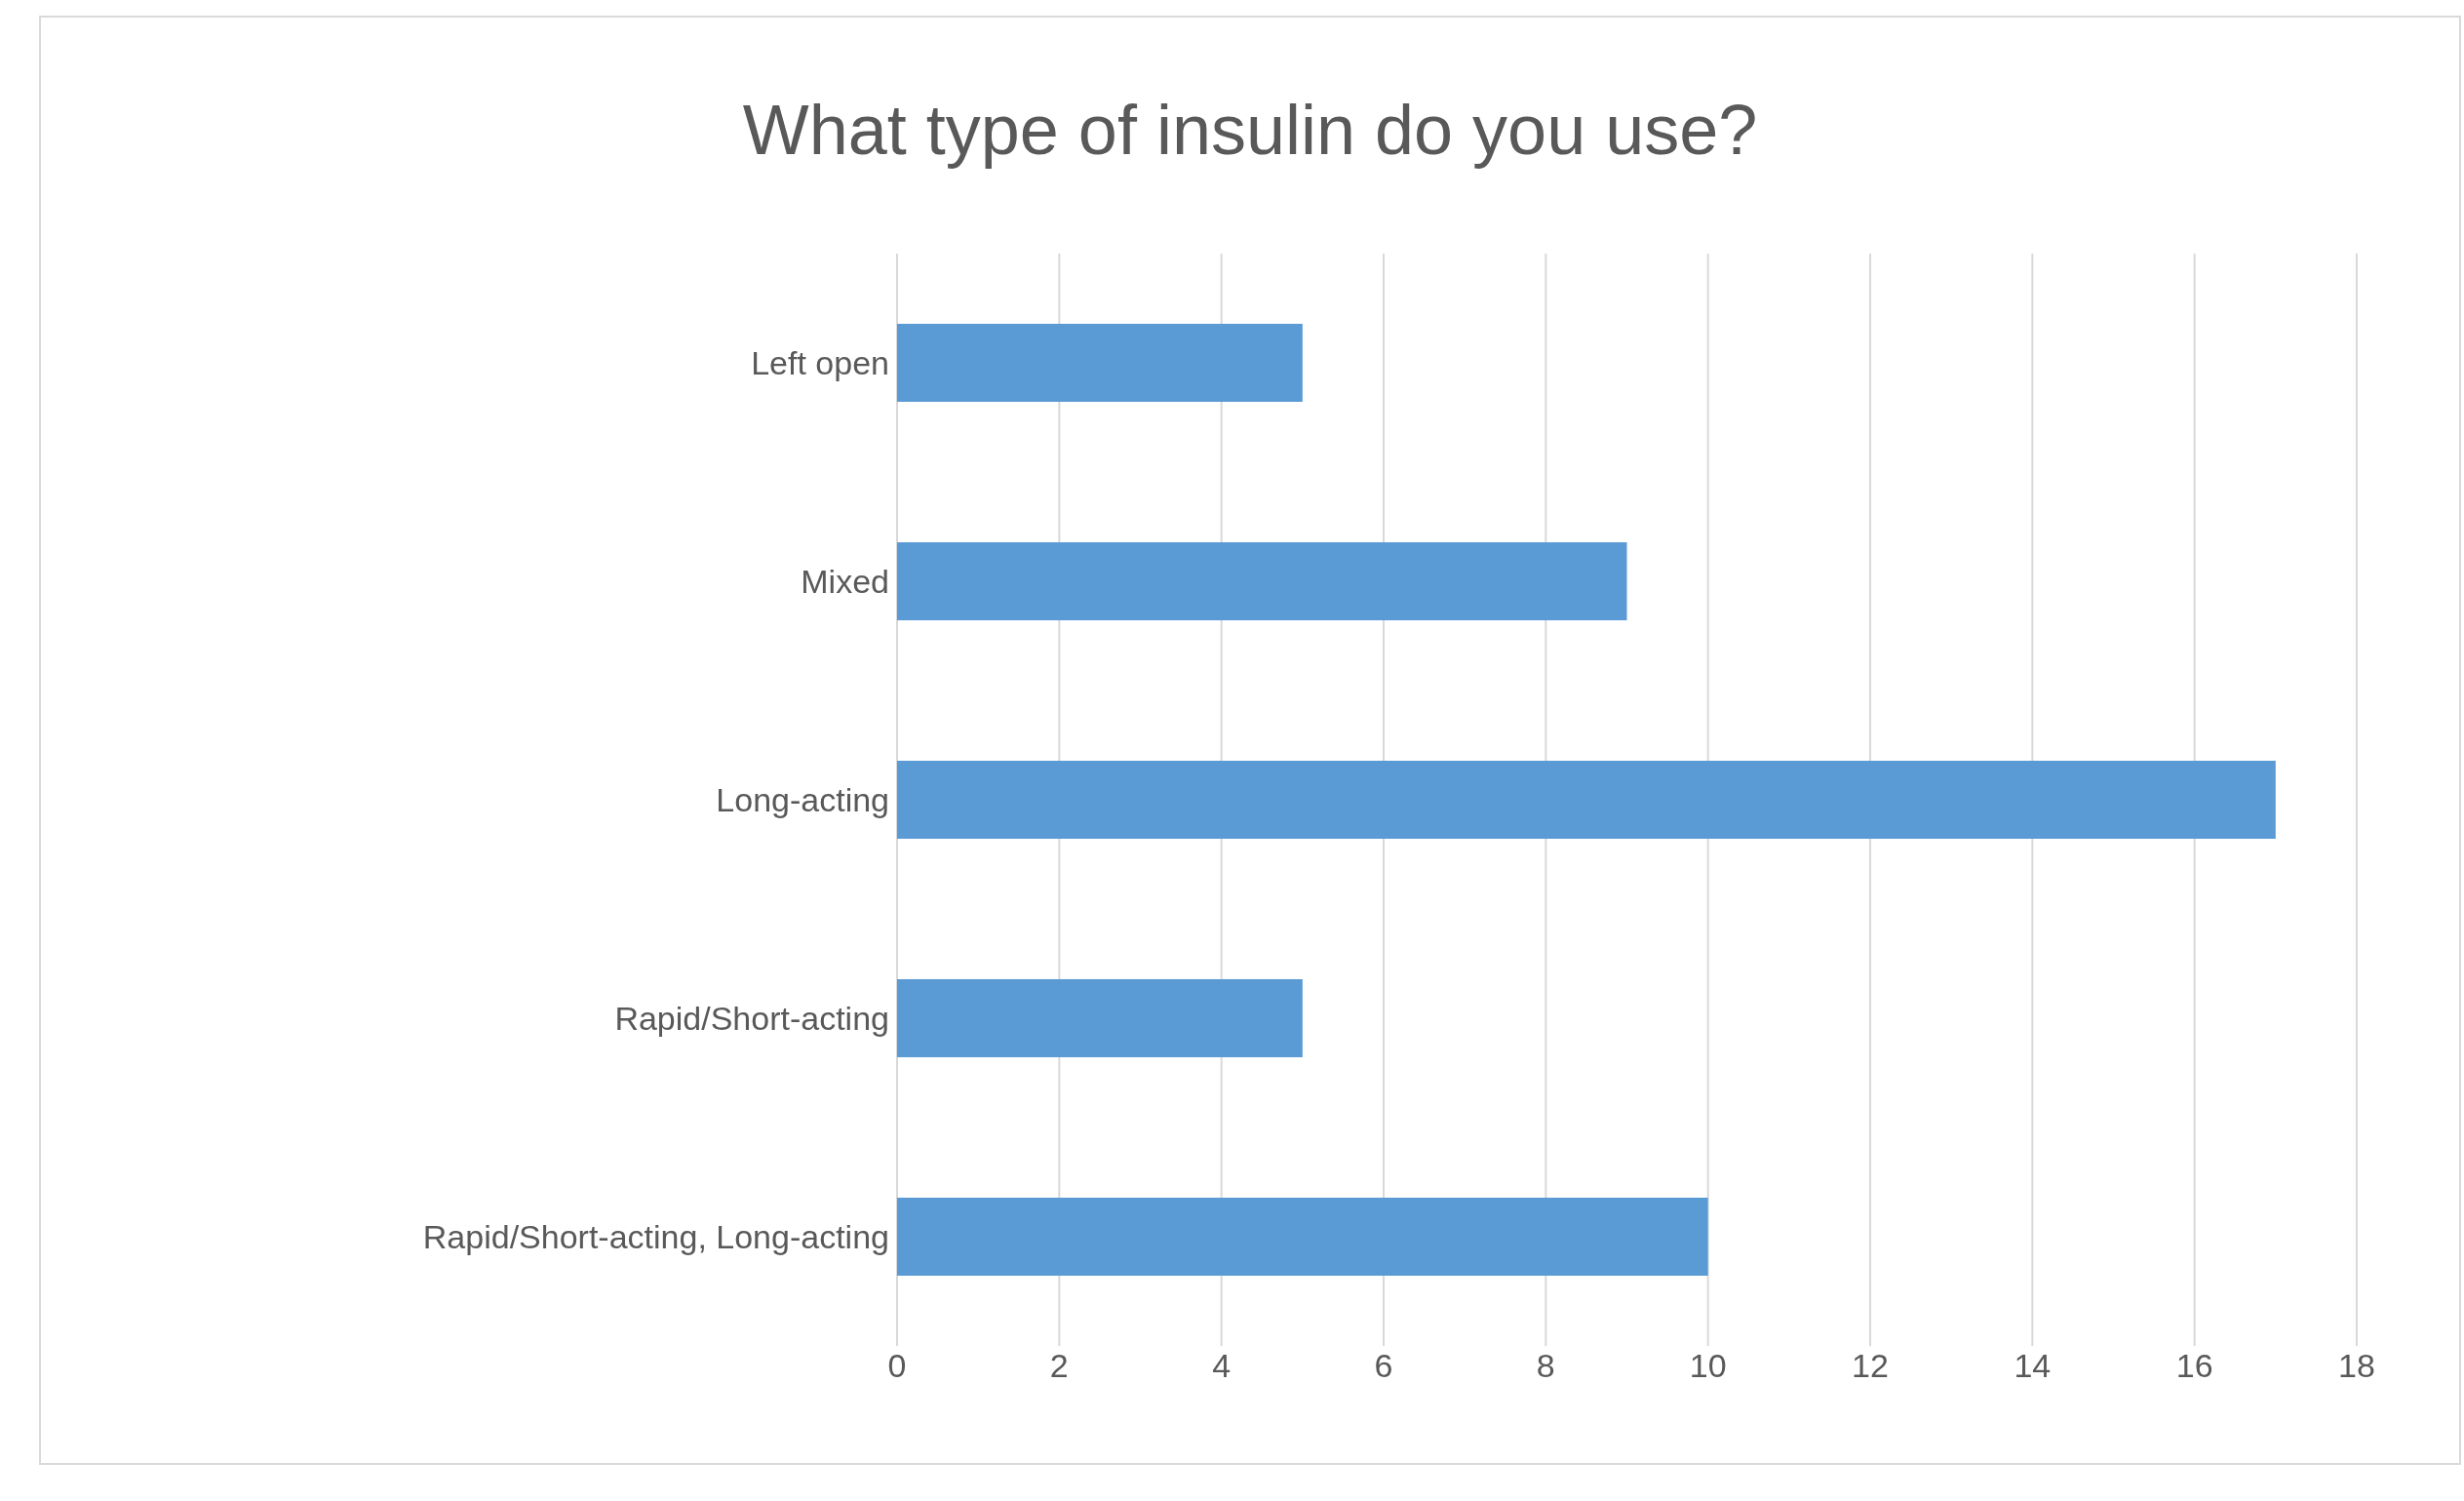 The width and height of the screenshot is (2464, 1501). Describe the element at coordinates (2033, 1366) in the screenshot. I see `x-tick-label: 14` at that location.